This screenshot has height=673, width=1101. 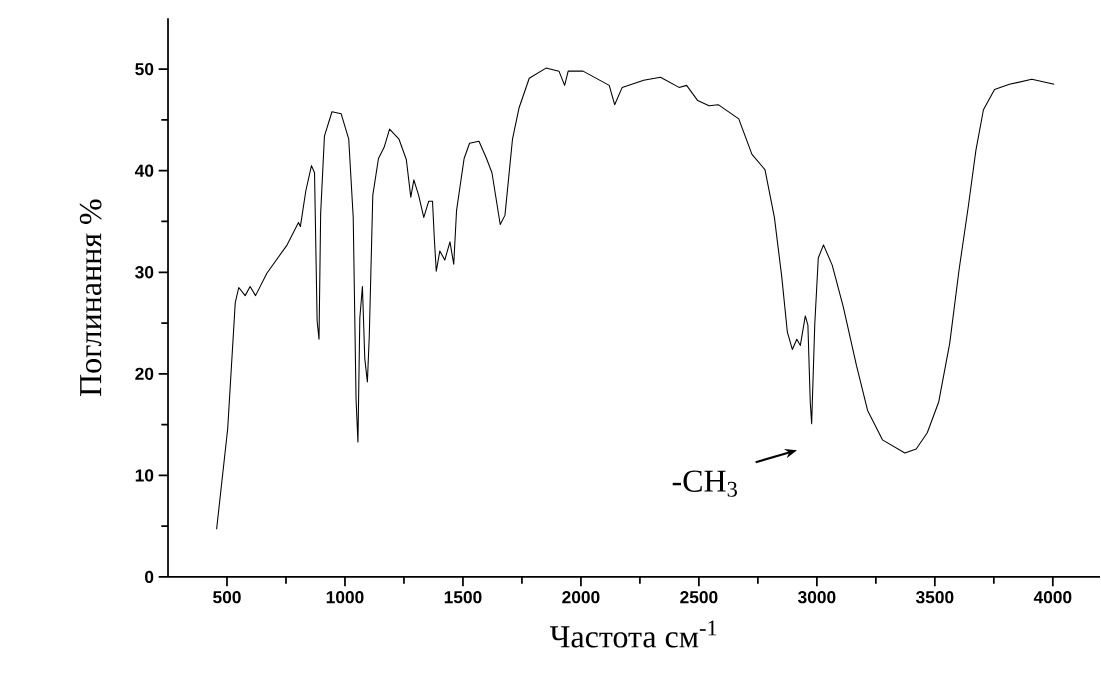 I want to click on y-tick-label: 30, so click(x=144, y=272).